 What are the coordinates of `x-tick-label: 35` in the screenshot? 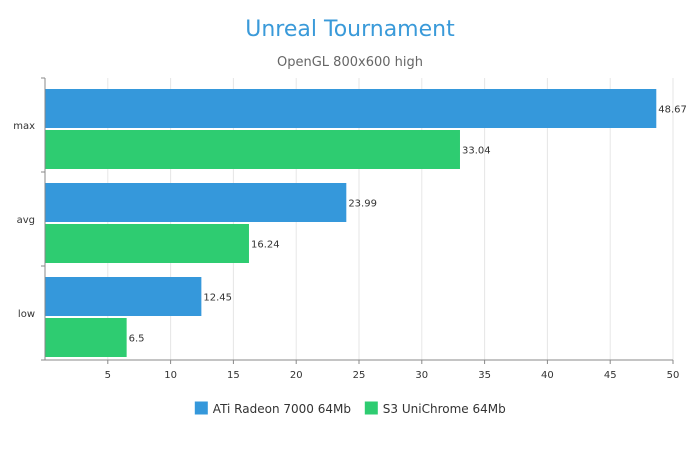 It's located at (484, 375).